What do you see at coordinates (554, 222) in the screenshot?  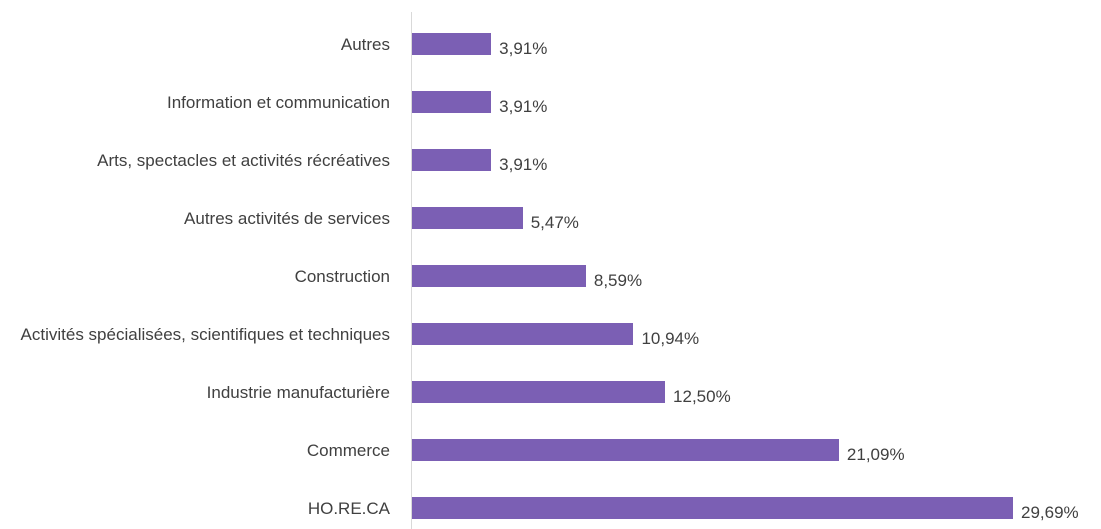 I see `value-label: 5,47%` at bounding box center [554, 222].